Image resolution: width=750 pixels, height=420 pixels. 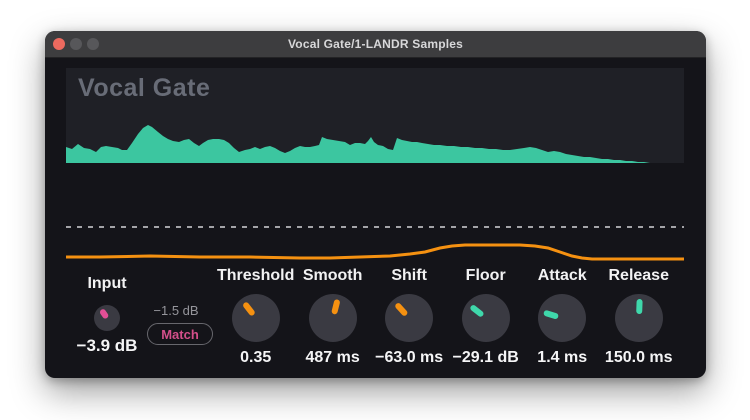 I want to click on knob-column: Attack 1.4 ms, so click(x=562, y=317).